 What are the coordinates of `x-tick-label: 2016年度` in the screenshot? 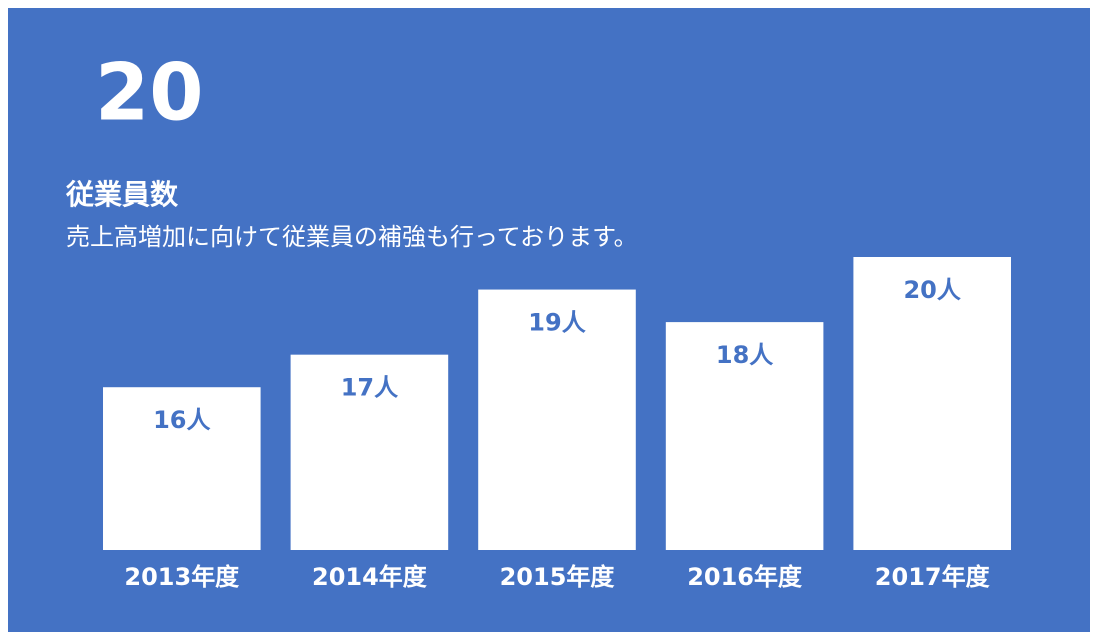 It's located at (745, 577).